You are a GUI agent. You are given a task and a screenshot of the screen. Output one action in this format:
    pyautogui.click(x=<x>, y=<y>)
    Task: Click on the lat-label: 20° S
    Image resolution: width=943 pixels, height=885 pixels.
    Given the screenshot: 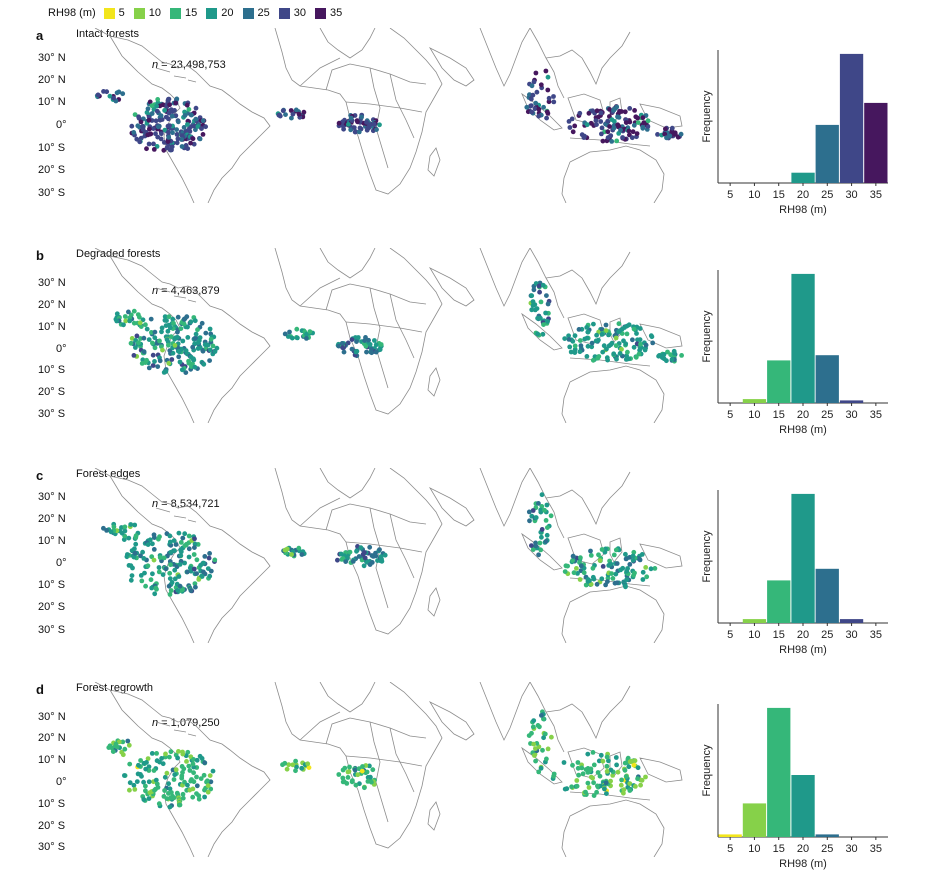 What is the action you would take?
    pyautogui.click(x=52, y=170)
    